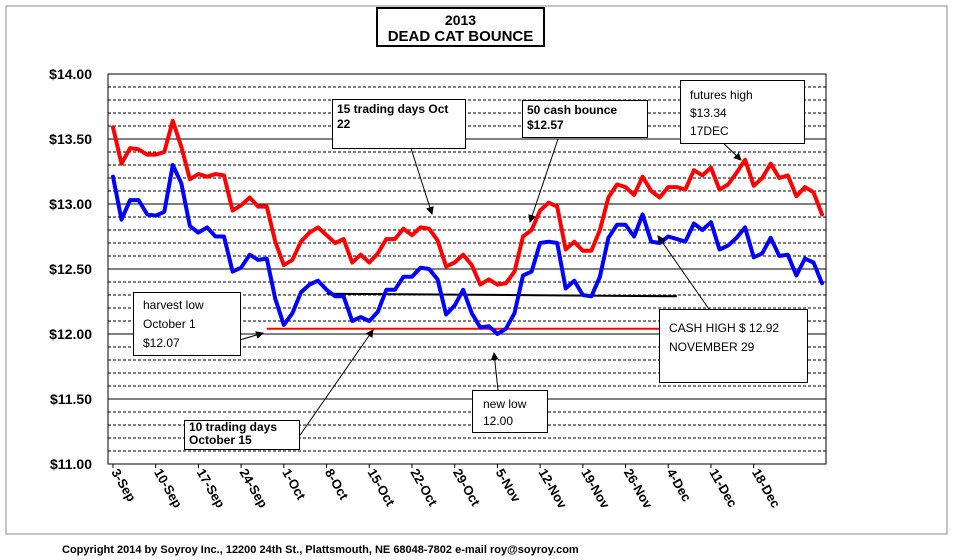  I want to click on annotation-fifty-cash-line1: 50 cash bounce, so click(572, 110).